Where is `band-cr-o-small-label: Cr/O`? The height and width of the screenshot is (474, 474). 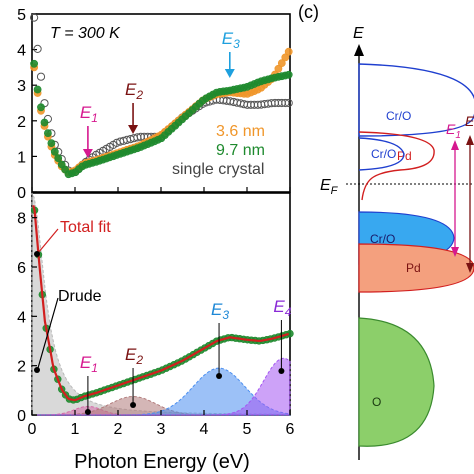 band-cr-o-small-label: Cr/O is located at coordinates (383, 154).